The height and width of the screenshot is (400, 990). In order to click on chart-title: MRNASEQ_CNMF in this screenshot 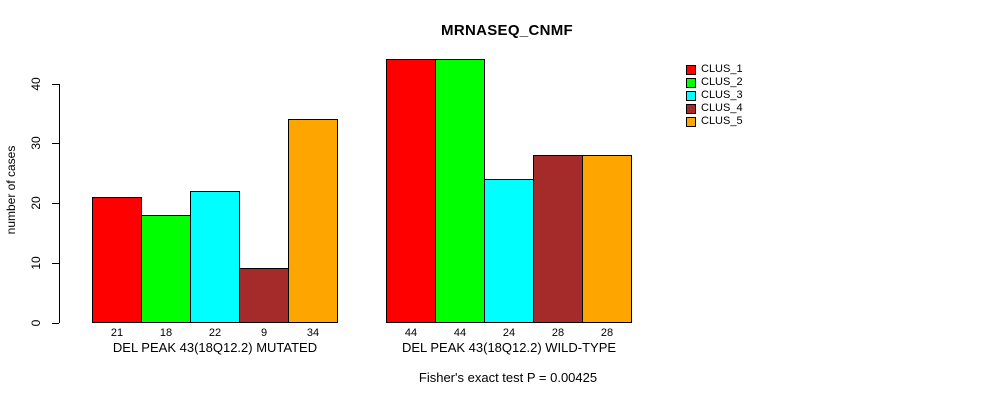, I will do `click(507, 30)`.